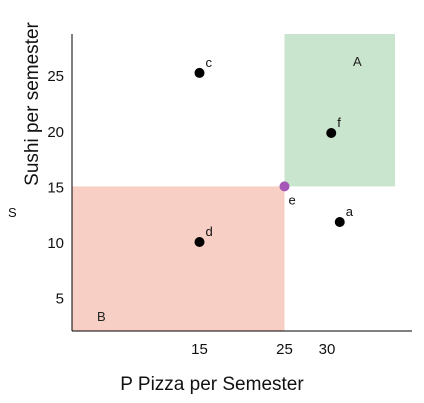  What do you see at coordinates (327, 349) in the screenshot?
I see `x-tick-label-30: 30` at bounding box center [327, 349].